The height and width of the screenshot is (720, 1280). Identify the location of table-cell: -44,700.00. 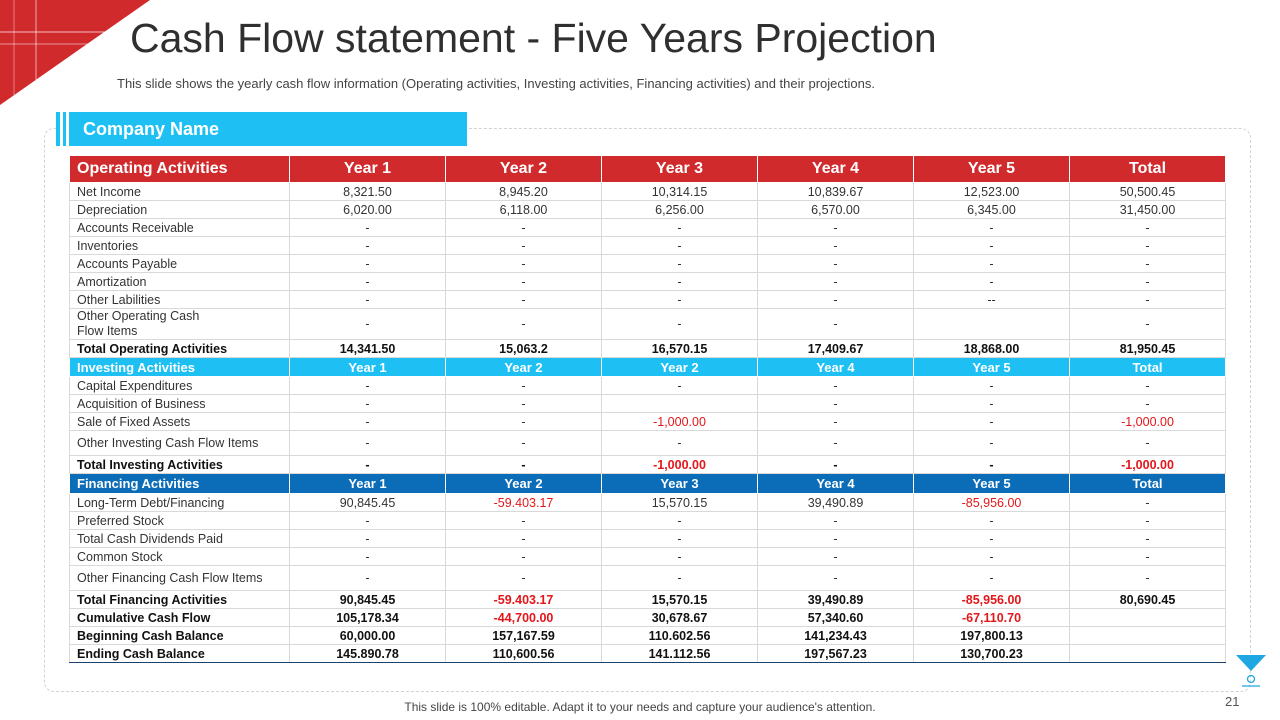
(523, 617).